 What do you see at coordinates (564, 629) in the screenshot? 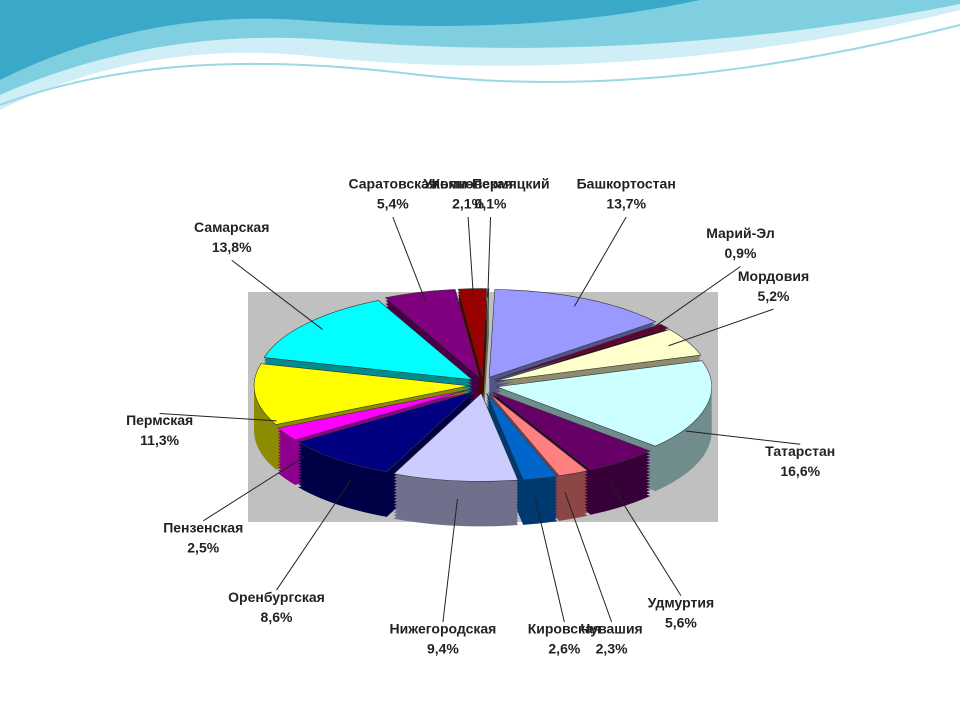
I see `category-label: Кировская` at bounding box center [564, 629].